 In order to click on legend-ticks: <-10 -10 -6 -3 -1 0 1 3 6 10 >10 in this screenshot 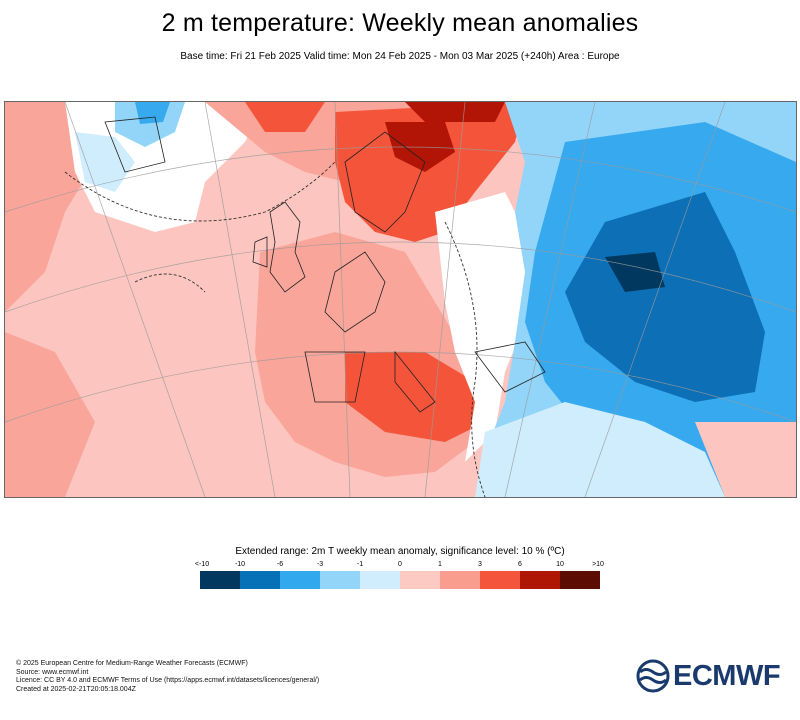, I will do `click(400, 566)`.